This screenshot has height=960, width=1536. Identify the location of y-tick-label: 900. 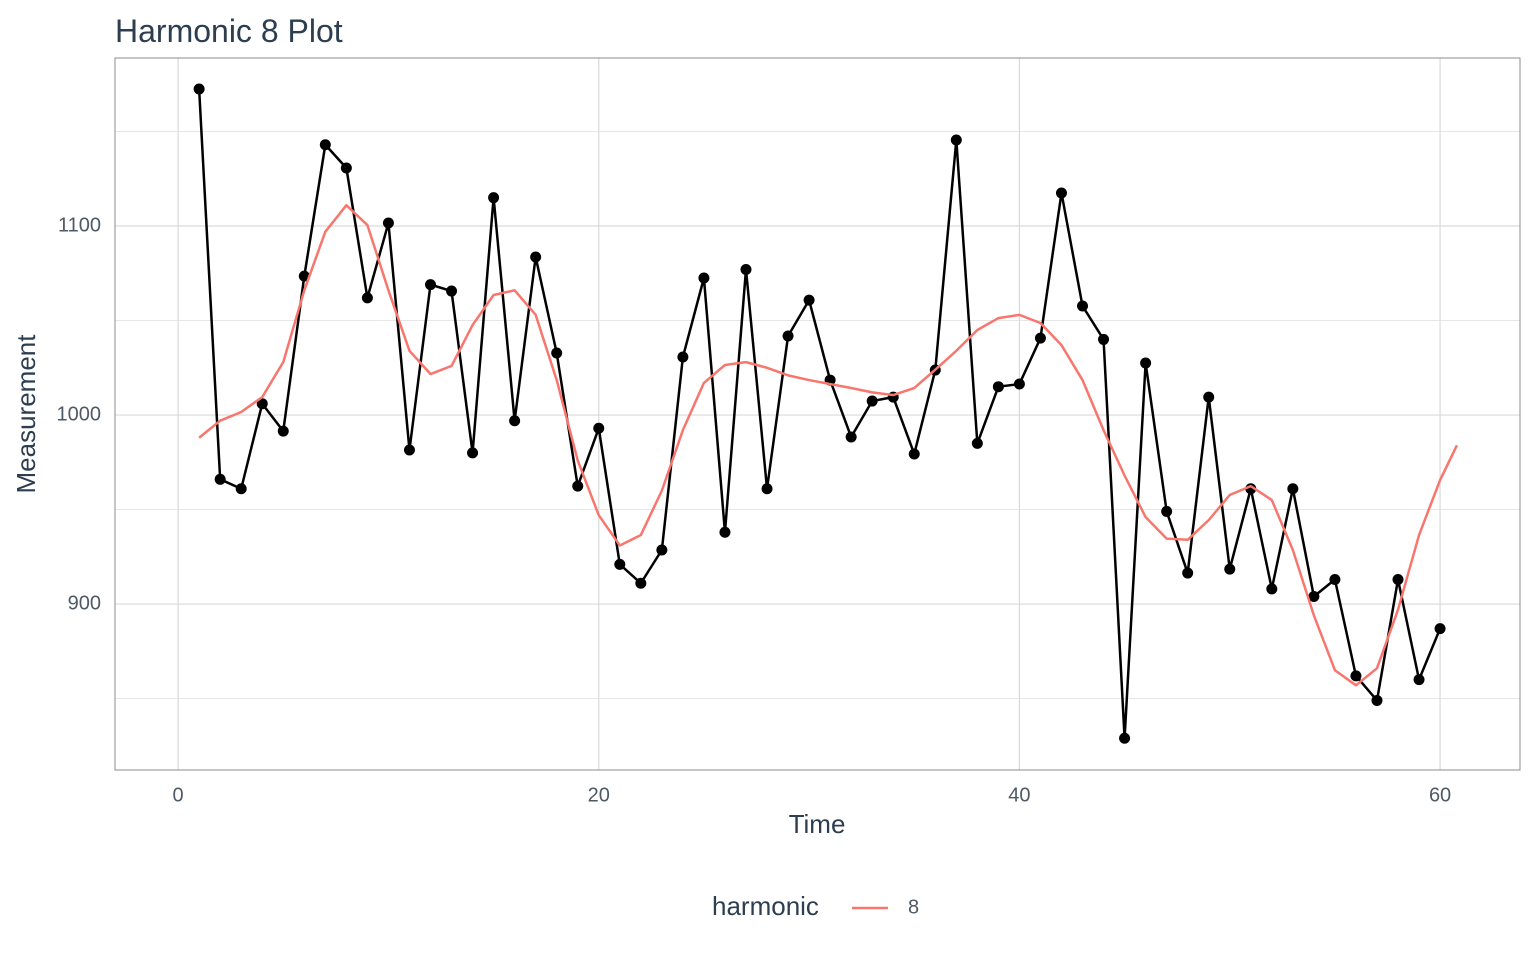
(84, 603).